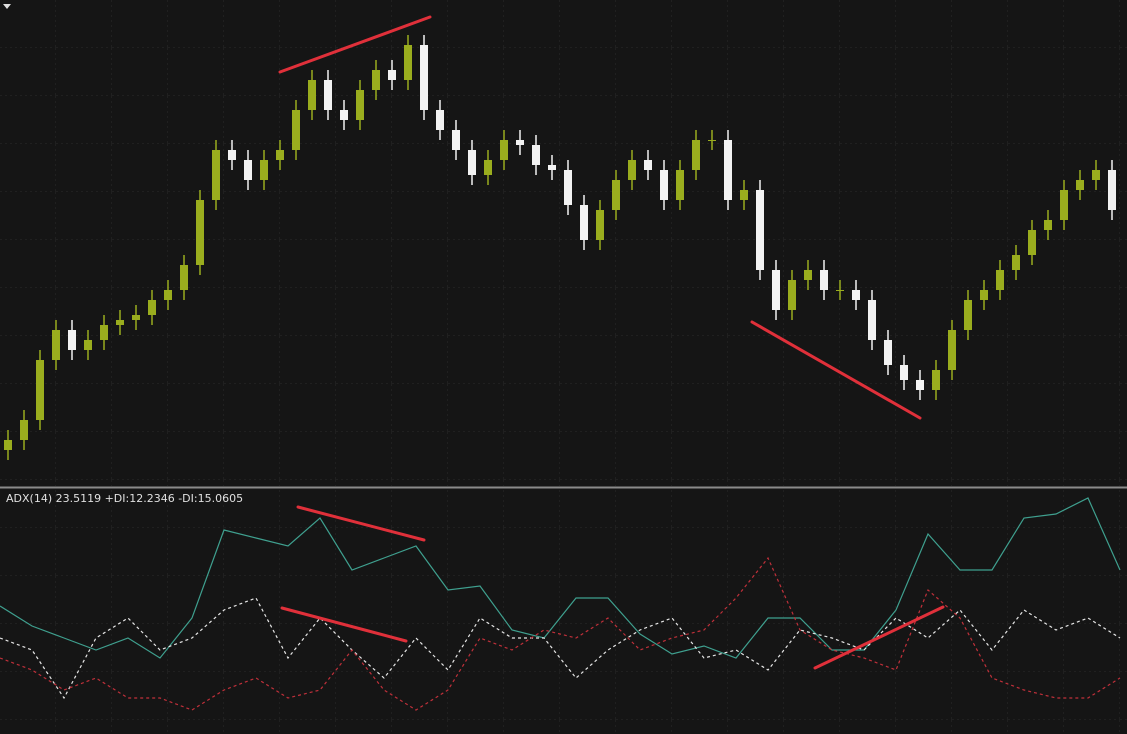 This screenshot has width=1127, height=734. What do you see at coordinates (560, 648) in the screenshot?
I see `indicator-line` at bounding box center [560, 648].